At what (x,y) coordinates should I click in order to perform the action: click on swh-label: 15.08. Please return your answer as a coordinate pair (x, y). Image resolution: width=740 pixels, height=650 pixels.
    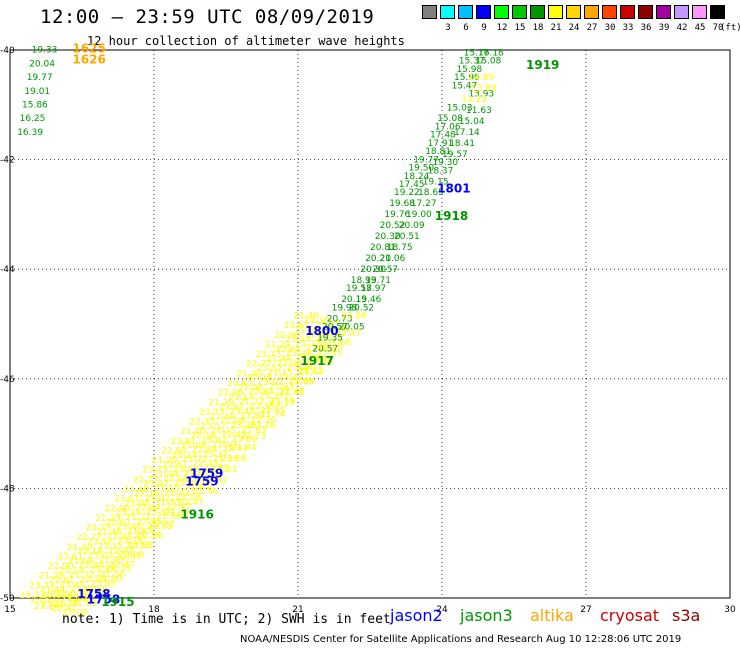
    Looking at the image, I should click on (489, 62).